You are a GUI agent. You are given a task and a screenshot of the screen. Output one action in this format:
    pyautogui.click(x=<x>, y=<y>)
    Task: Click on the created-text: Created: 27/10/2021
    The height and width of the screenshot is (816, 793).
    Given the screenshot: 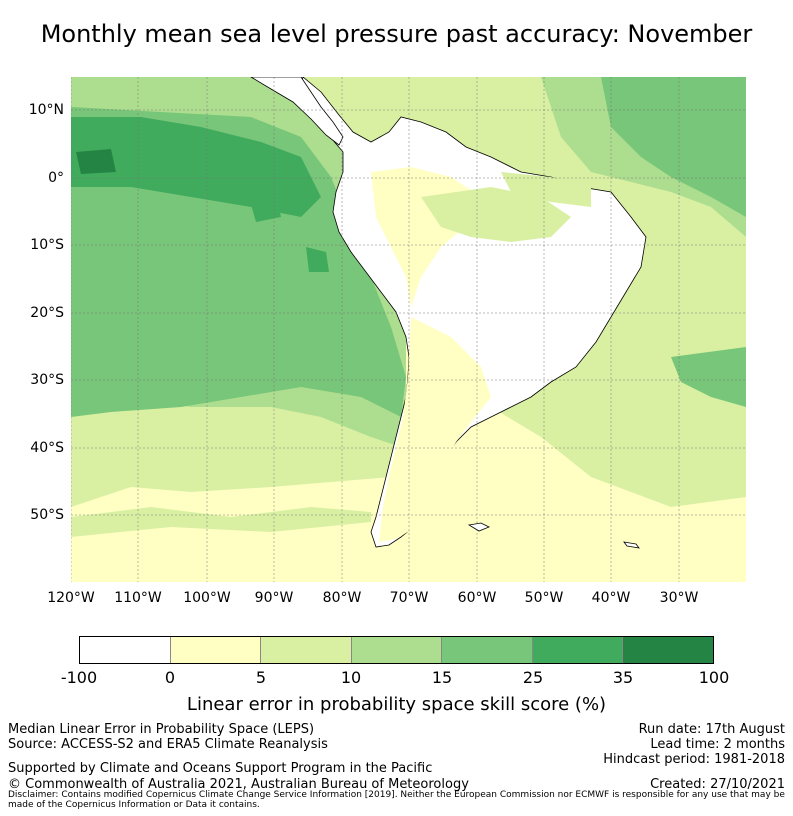 What is the action you would take?
    pyautogui.click(x=717, y=784)
    